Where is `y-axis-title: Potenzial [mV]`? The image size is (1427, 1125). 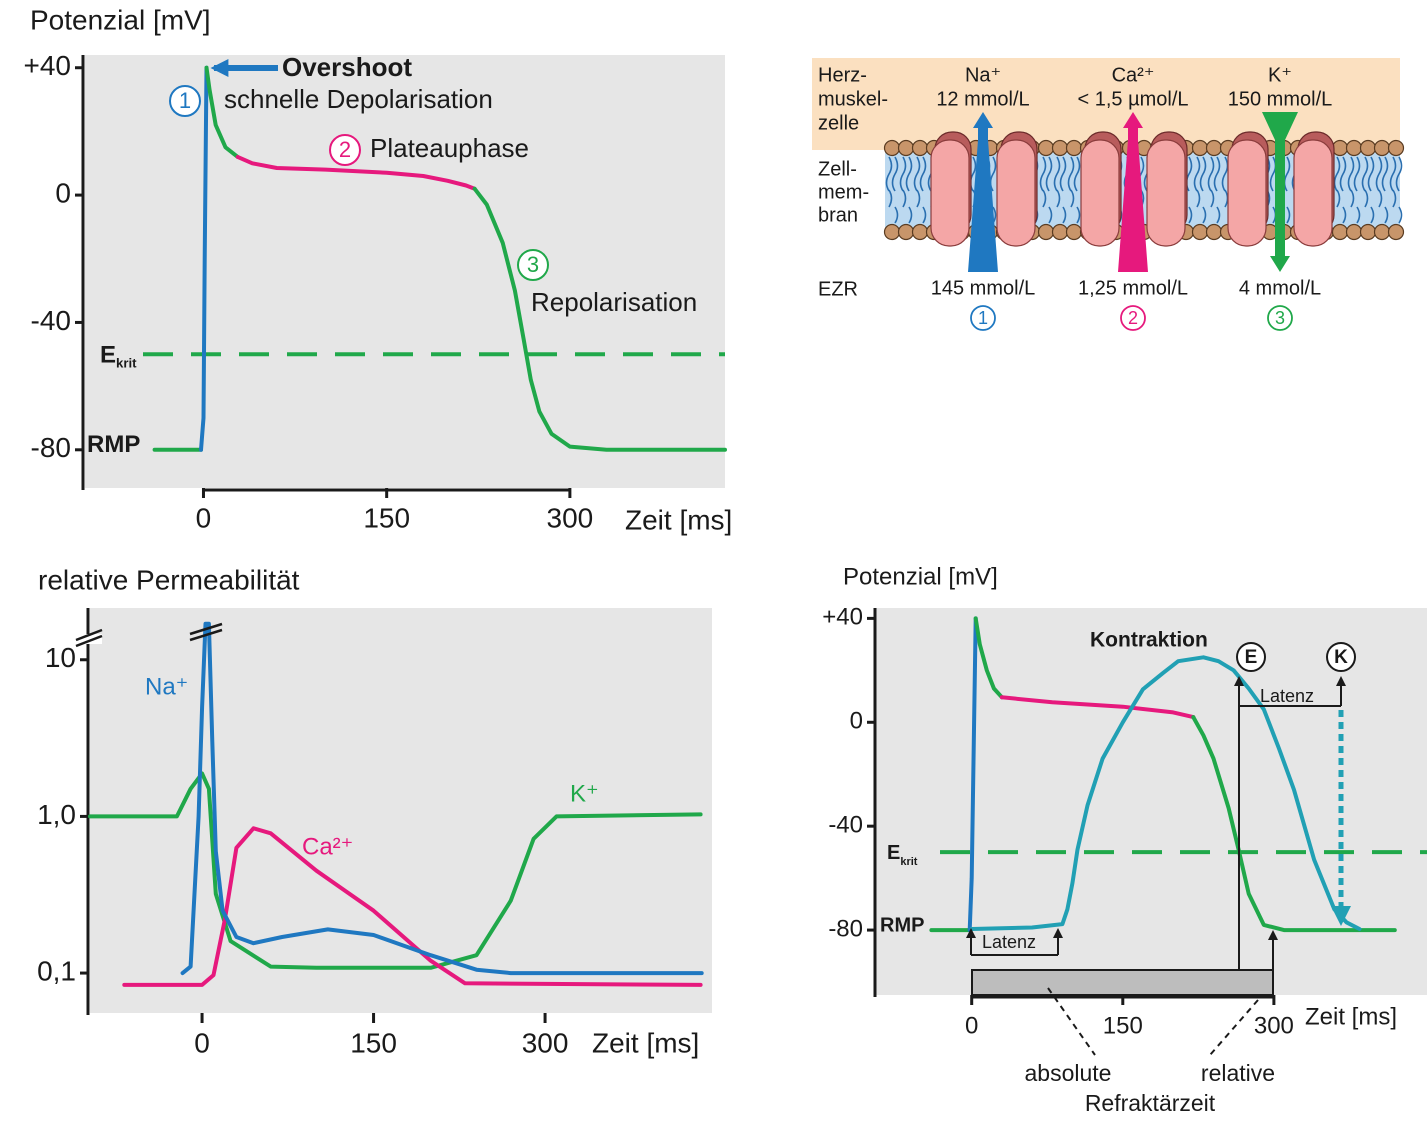
y-axis-title: Potenzial [mV] is located at coordinates (120, 19).